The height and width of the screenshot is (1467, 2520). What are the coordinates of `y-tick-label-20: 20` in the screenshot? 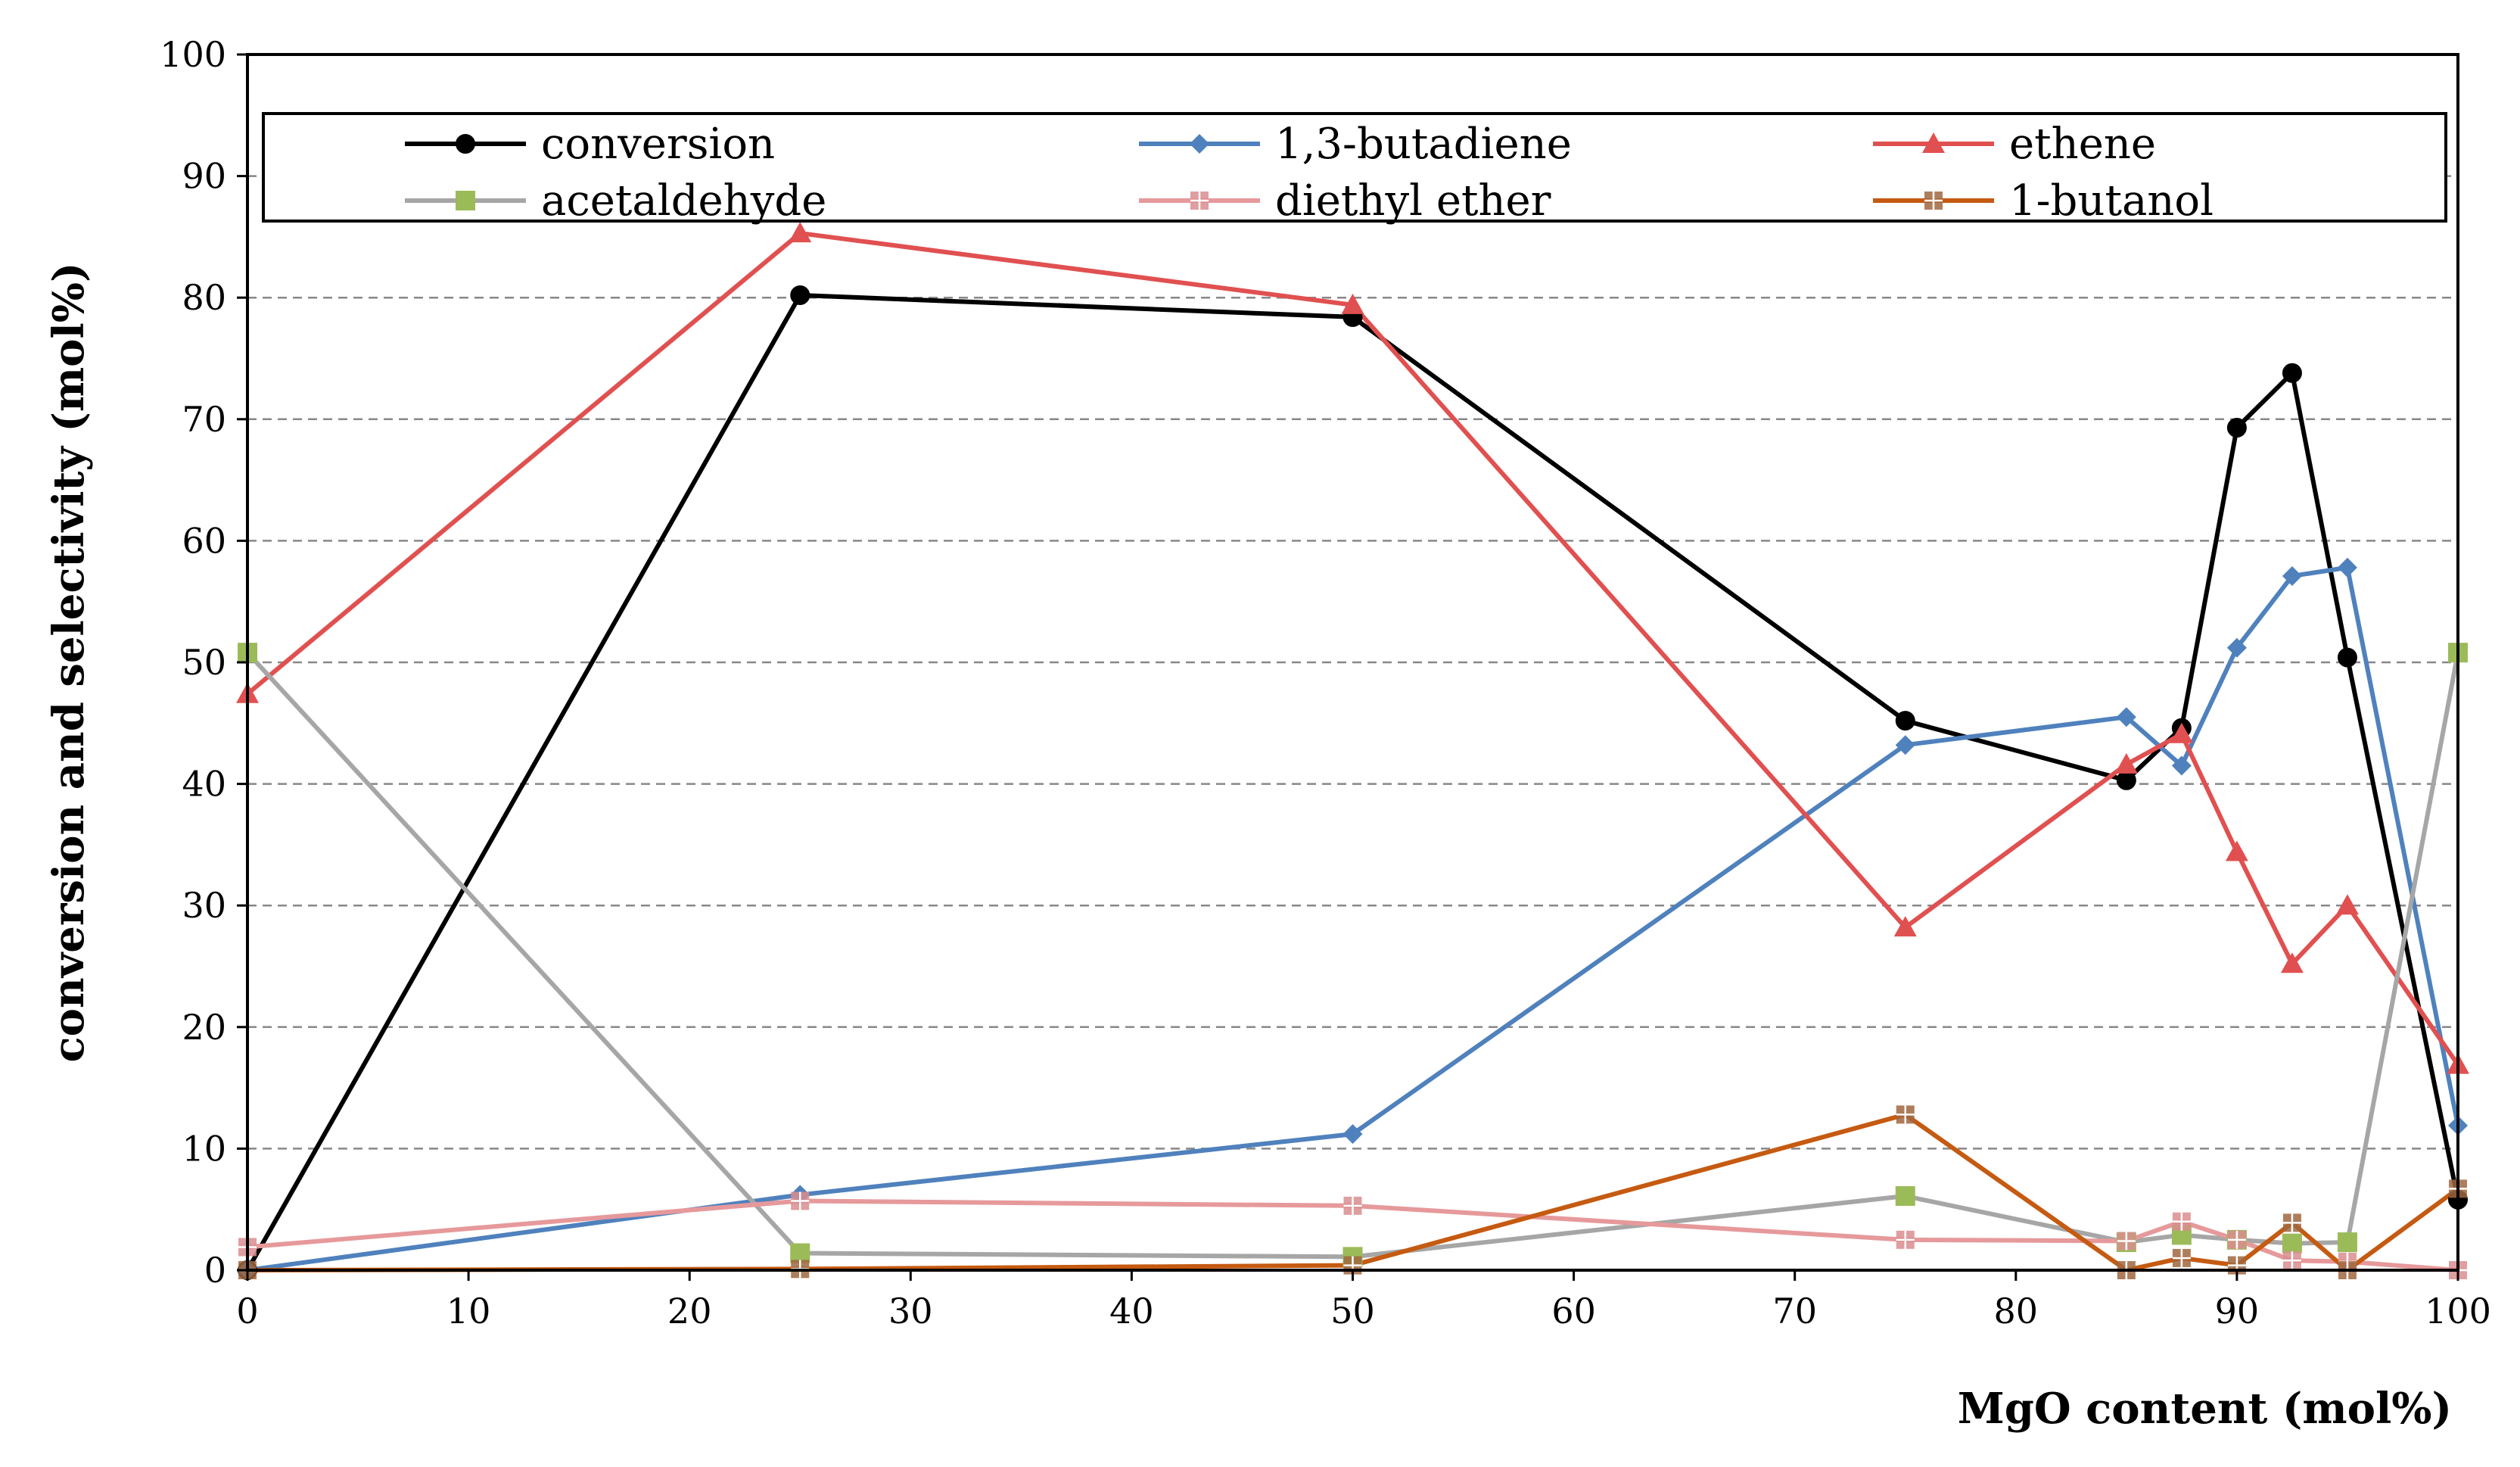 It's located at (204, 1027).